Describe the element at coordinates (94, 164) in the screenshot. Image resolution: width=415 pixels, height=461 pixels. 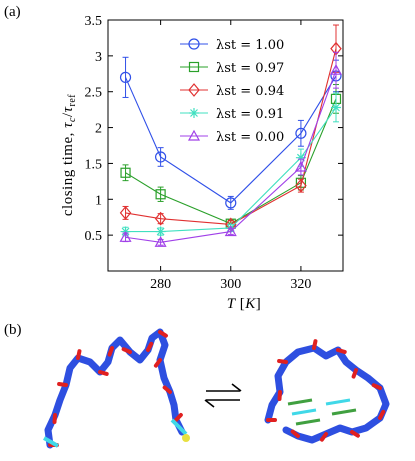
I see `y-tick-label: 1.5` at that location.